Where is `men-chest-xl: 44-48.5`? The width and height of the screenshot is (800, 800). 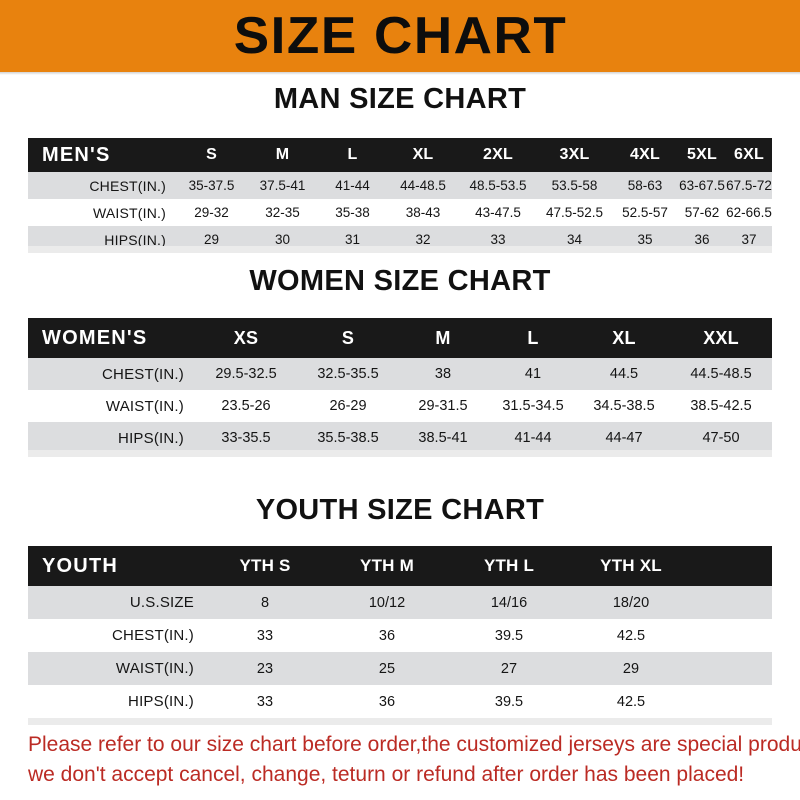
men-chest-xl: 44-48.5 is located at coordinates (423, 185).